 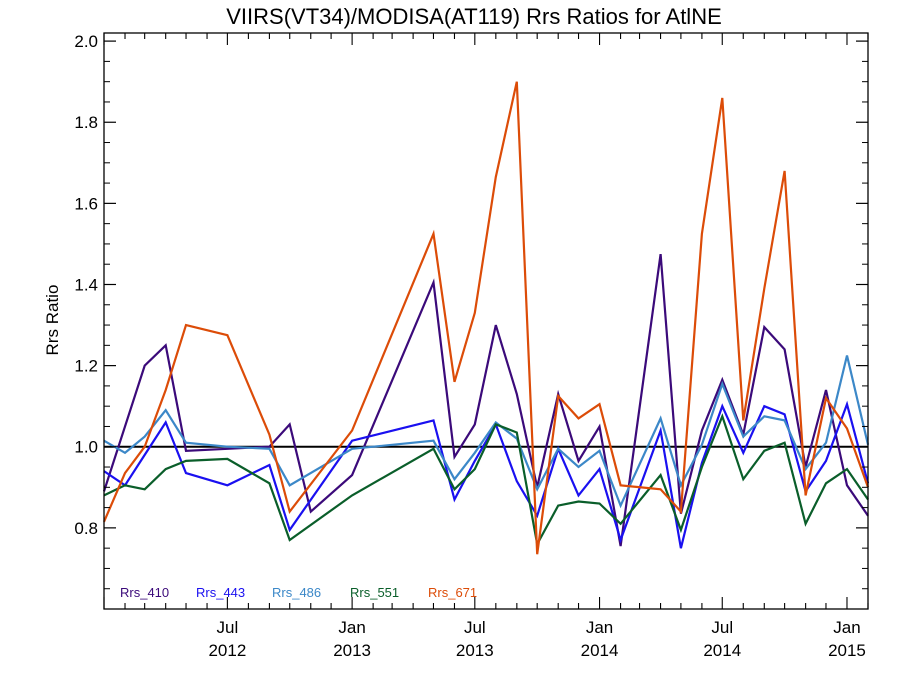 I want to click on x-tick-label: 2012, so click(x=227, y=650).